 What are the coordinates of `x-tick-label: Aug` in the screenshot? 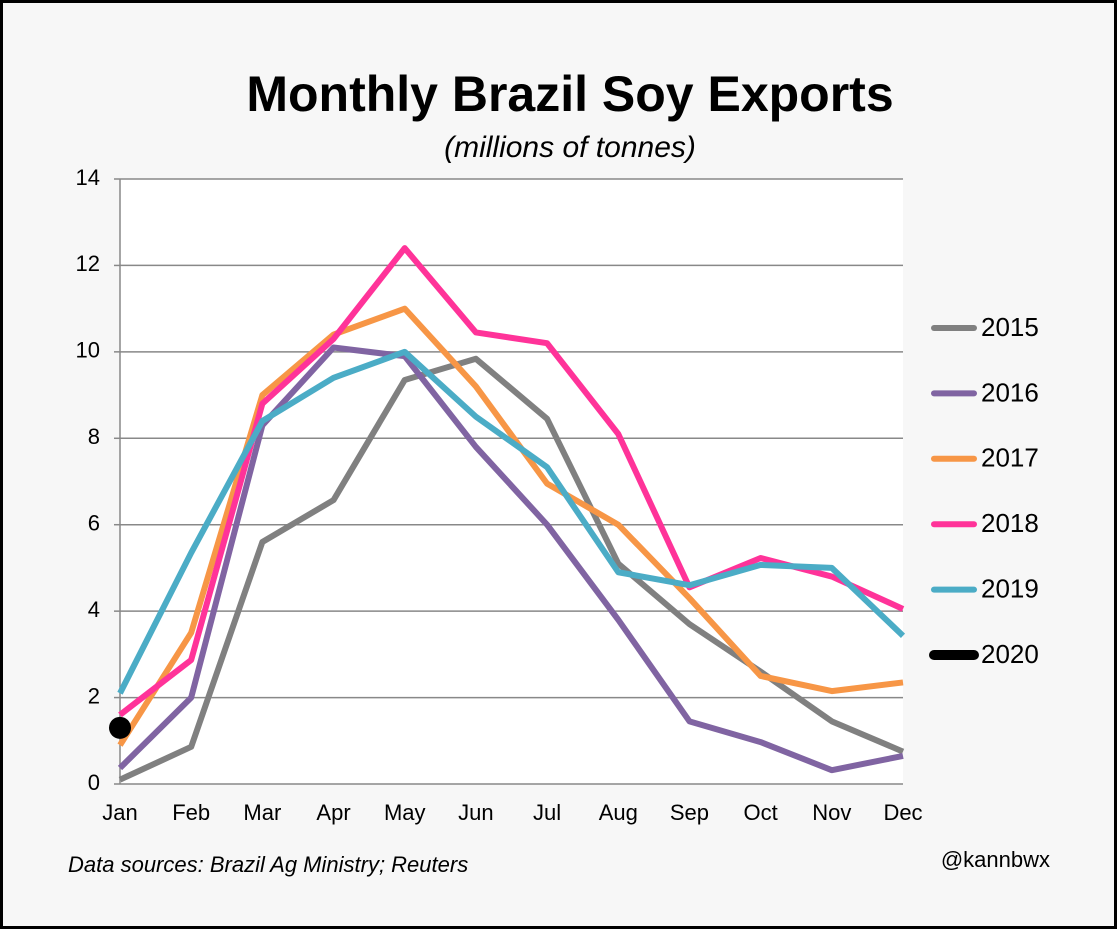 It's located at (618, 812).